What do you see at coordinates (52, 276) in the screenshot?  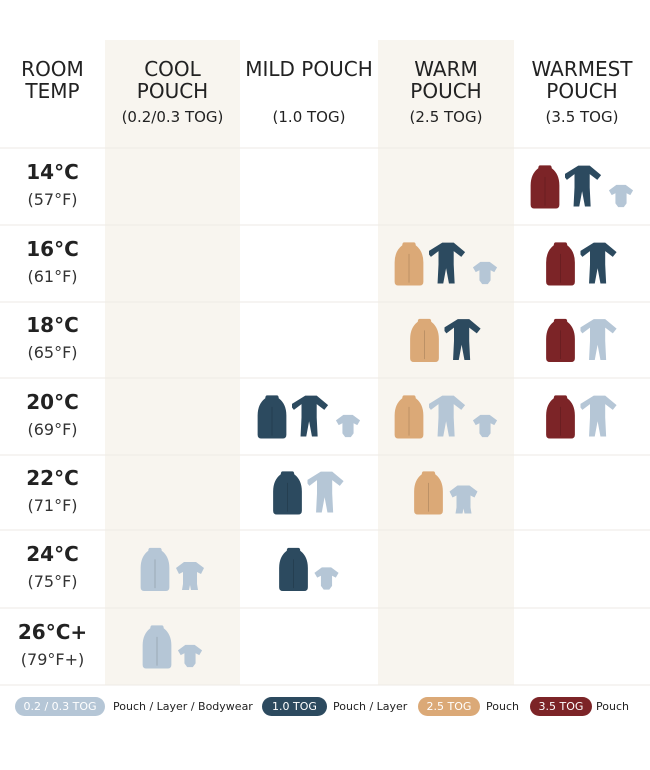 I see `row-fahrenheit: (61°F)` at bounding box center [52, 276].